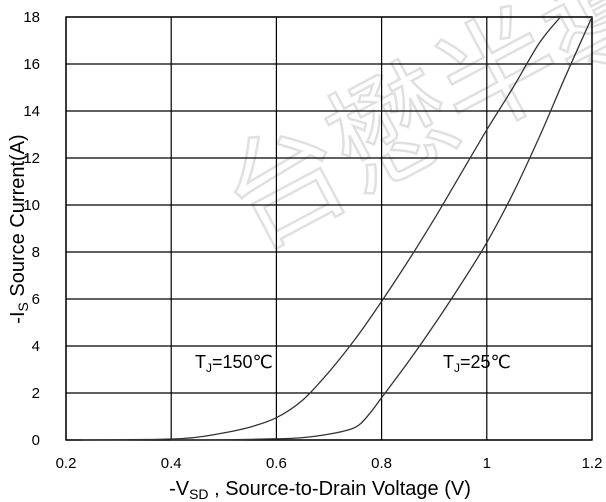 The width and height of the screenshot is (606, 502). Describe the element at coordinates (276, 463) in the screenshot. I see `x-tick-label: 0.6` at that location.